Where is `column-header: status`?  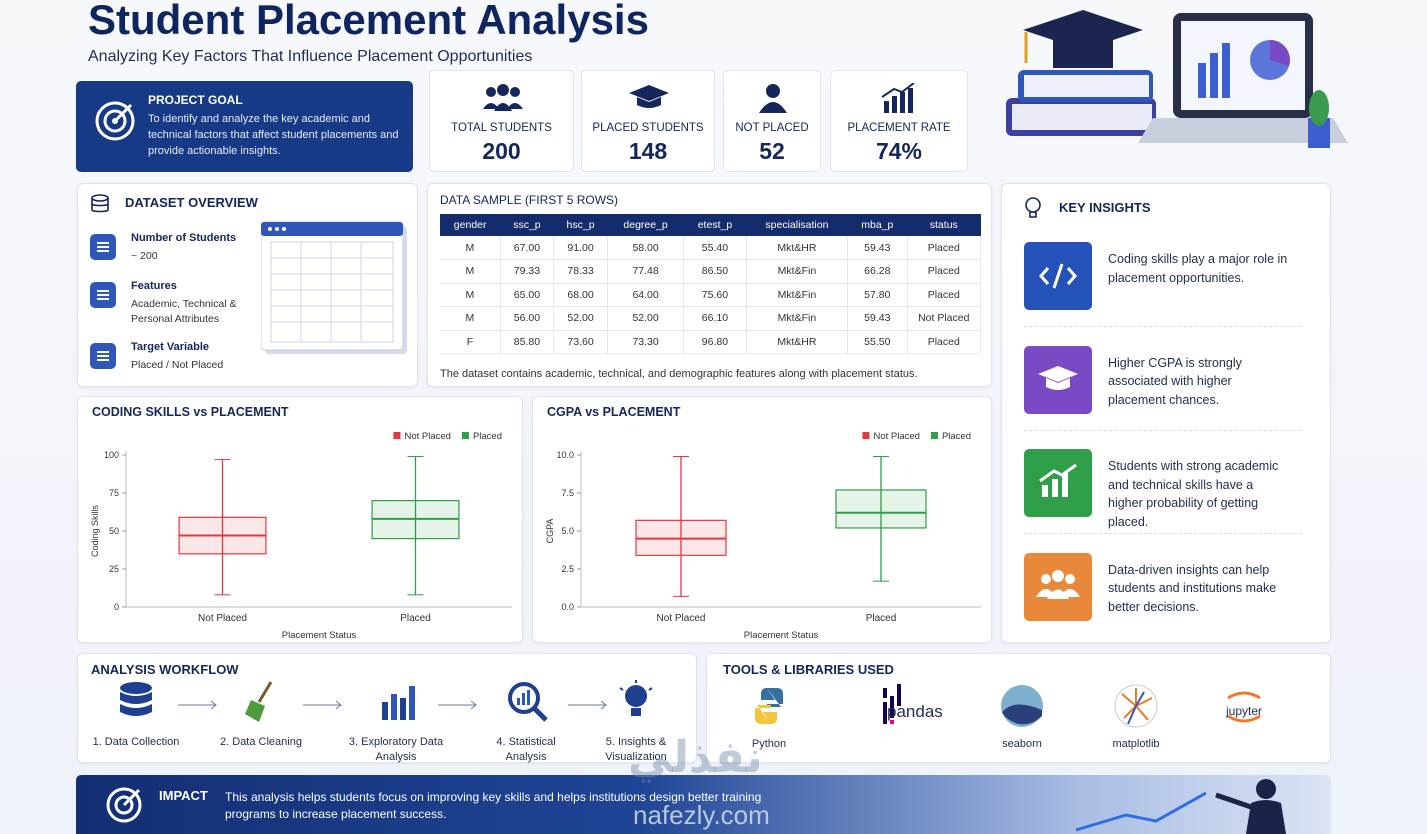
column-header: status is located at coordinates (944, 225).